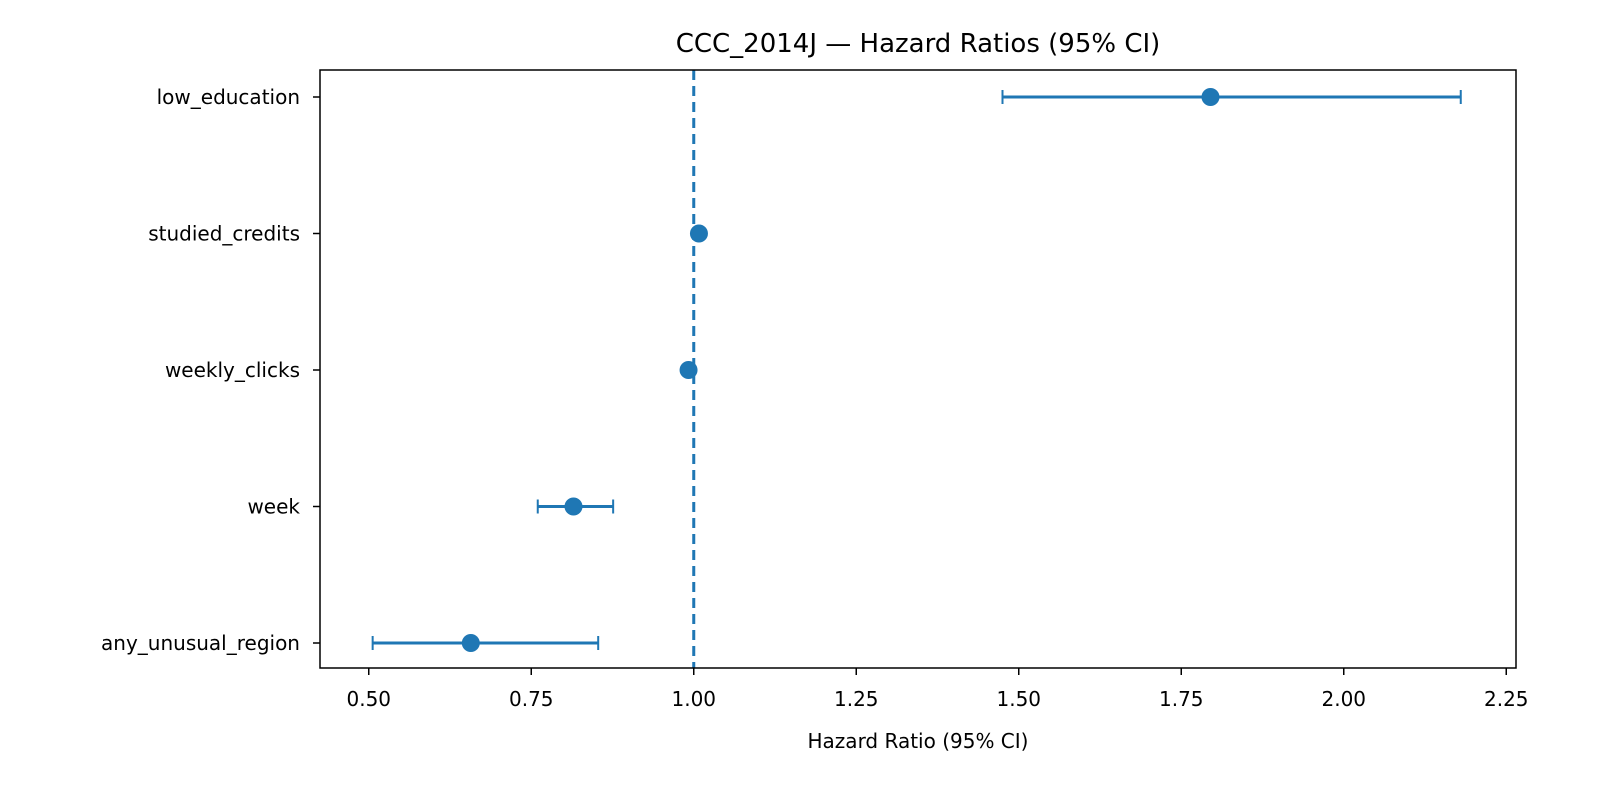 The width and height of the screenshot is (1600, 800). What do you see at coordinates (1231, 97) in the screenshot?
I see `estimate-row-low-education` at bounding box center [1231, 97].